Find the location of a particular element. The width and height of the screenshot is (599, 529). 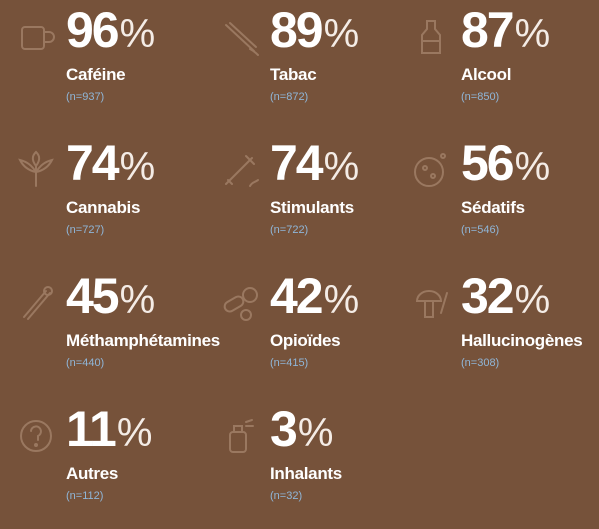

sample-size: (n=32) is located at coordinates (286, 496).